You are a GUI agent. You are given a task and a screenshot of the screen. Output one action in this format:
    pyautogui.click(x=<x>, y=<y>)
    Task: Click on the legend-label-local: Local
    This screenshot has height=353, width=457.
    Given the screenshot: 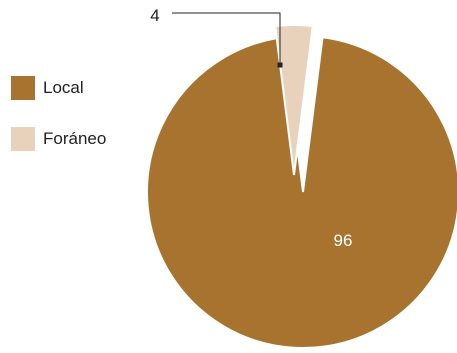 What is the action you would take?
    pyautogui.click(x=63, y=87)
    